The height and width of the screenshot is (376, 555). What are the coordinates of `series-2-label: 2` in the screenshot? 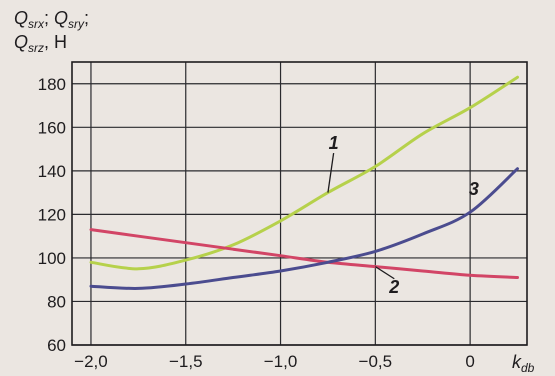 It's located at (393, 287).